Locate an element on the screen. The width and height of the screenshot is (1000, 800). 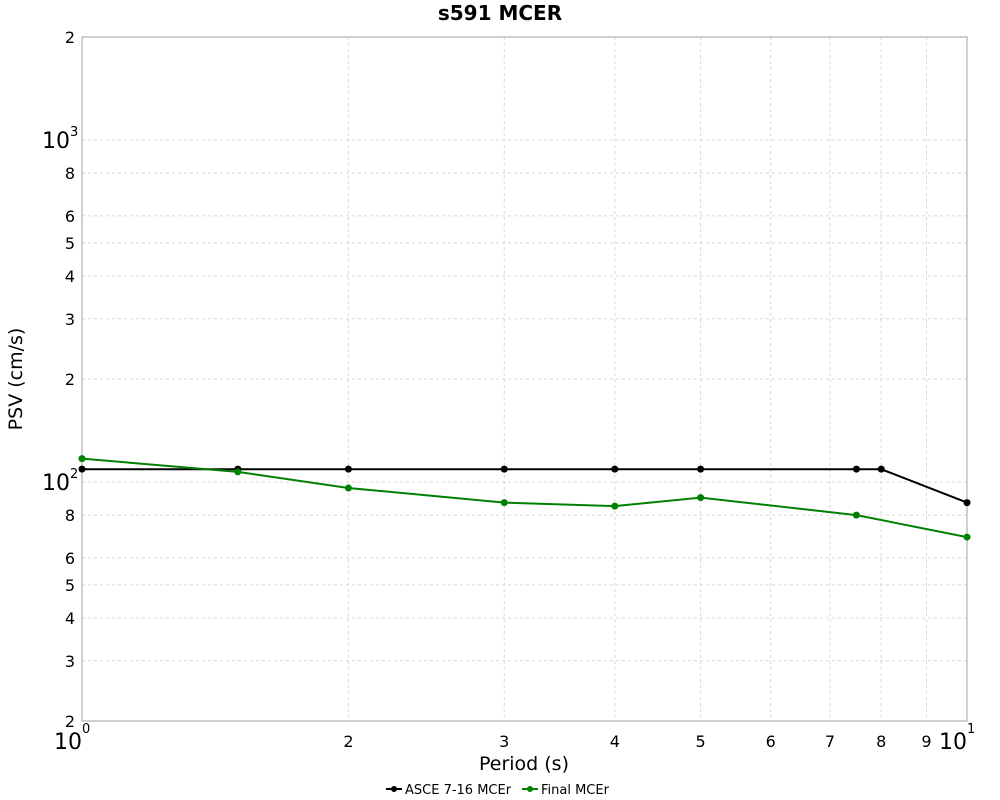
legend-item: Final MCEr is located at coordinates (566, 790).